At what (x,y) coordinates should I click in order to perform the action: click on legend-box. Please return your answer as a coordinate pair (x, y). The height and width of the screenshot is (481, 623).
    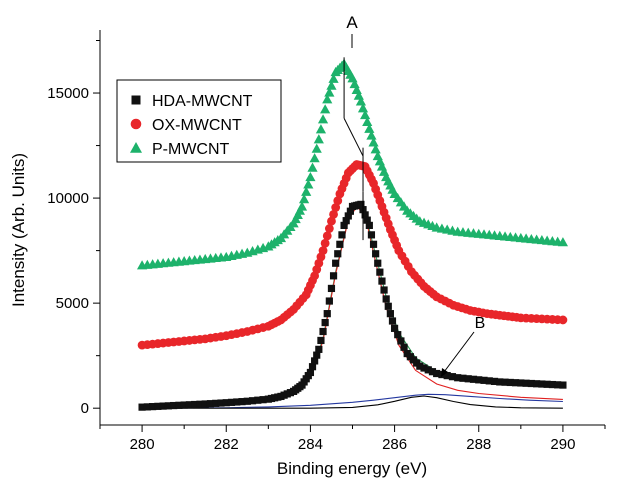
    Looking at the image, I should click on (199, 121).